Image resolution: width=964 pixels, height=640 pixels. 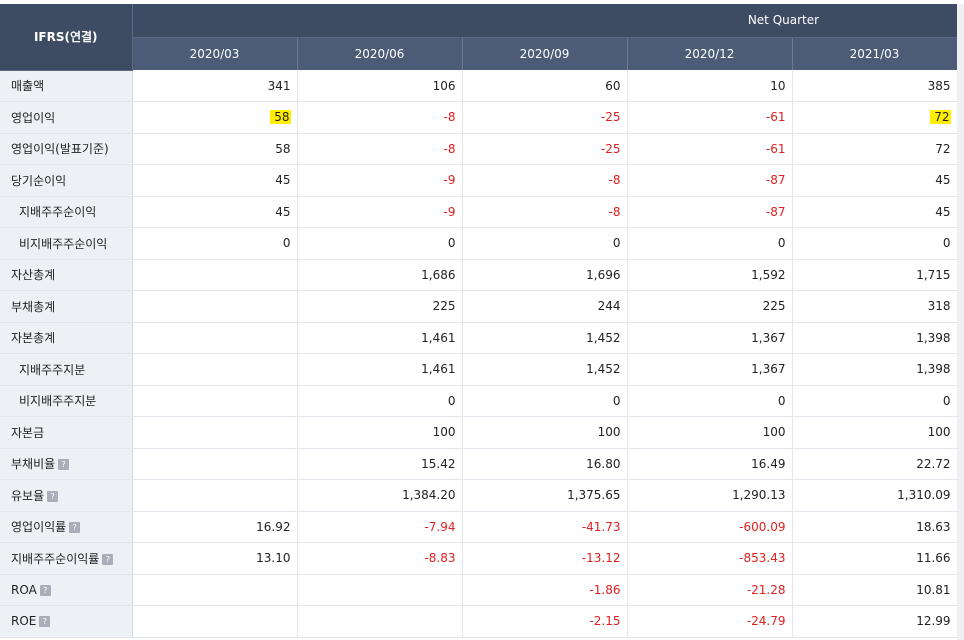 I want to click on value-cell: 1,310.09, so click(x=875, y=495).